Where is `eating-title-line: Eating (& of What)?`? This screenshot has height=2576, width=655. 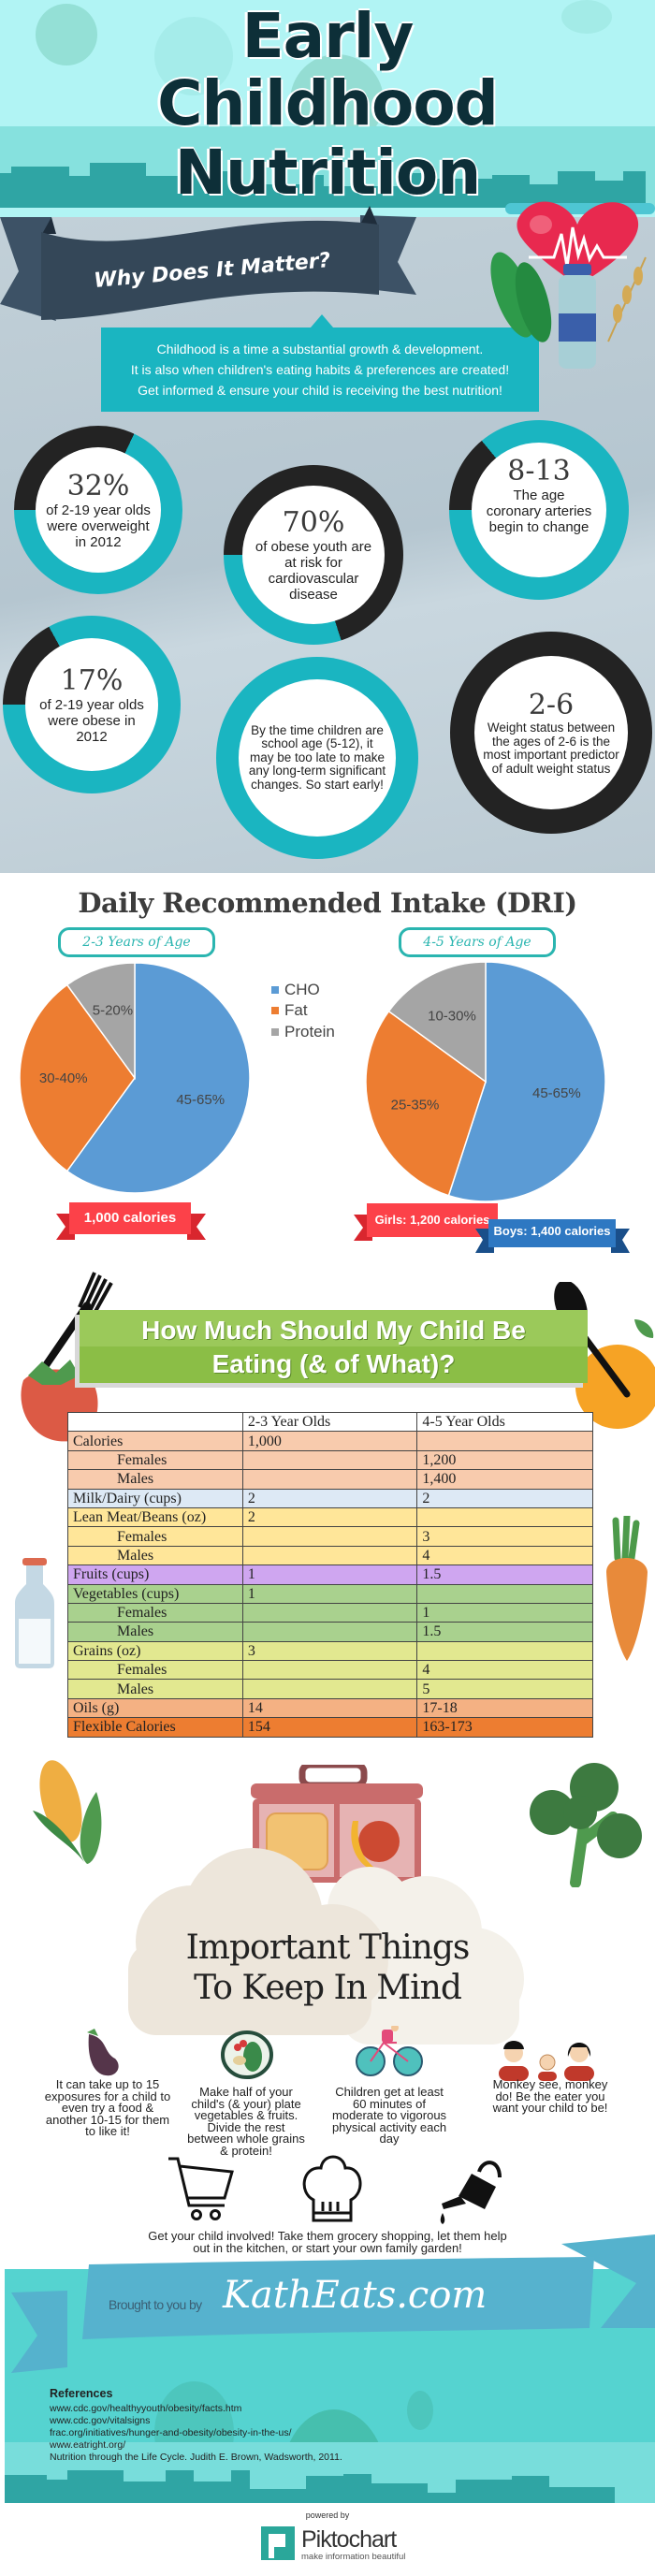
eating-title-line: Eating (& of What)? is located at coordinates (333, 1363).